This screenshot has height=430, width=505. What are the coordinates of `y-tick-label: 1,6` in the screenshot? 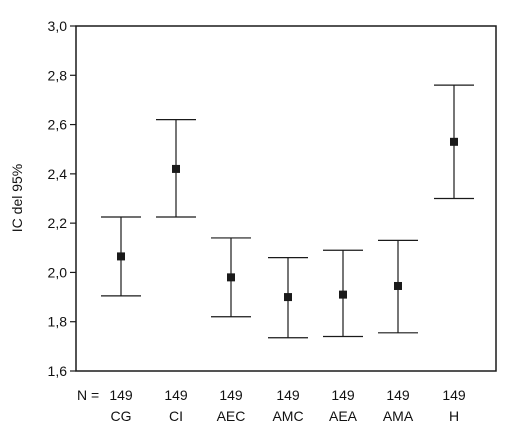 It's located at (58, 371).